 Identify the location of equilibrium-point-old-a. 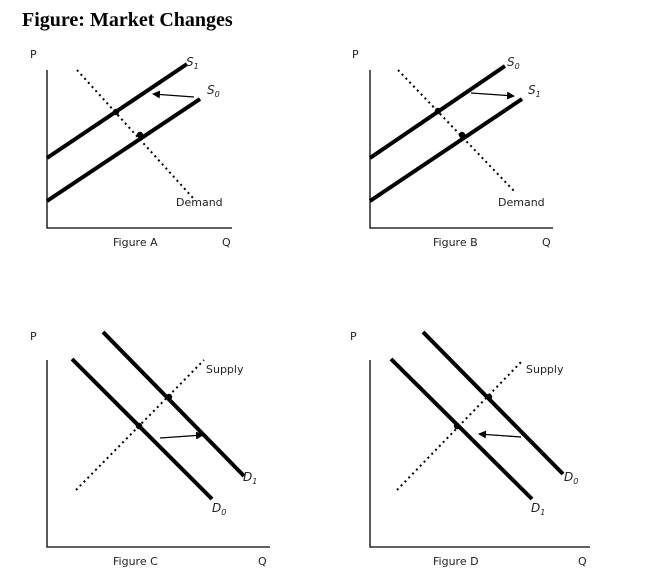
(140, 135).